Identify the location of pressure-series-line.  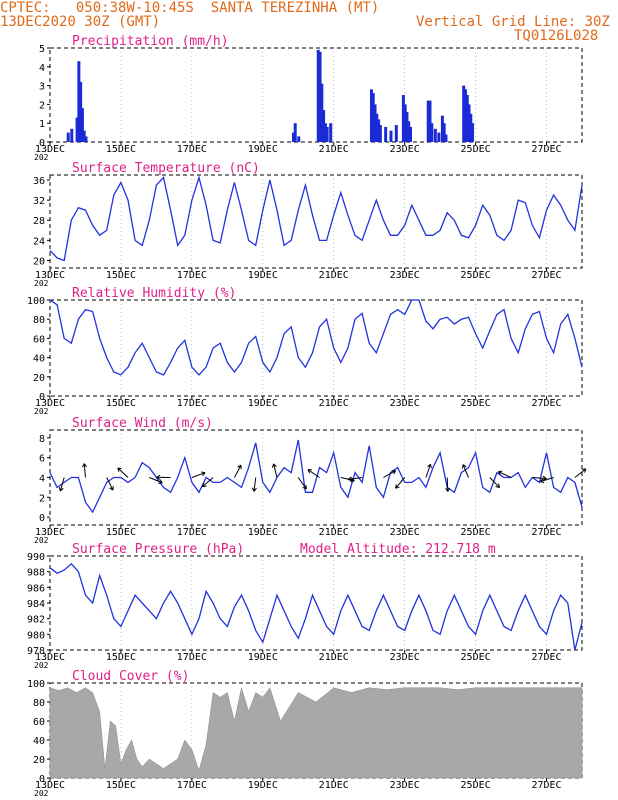
(316, 606).